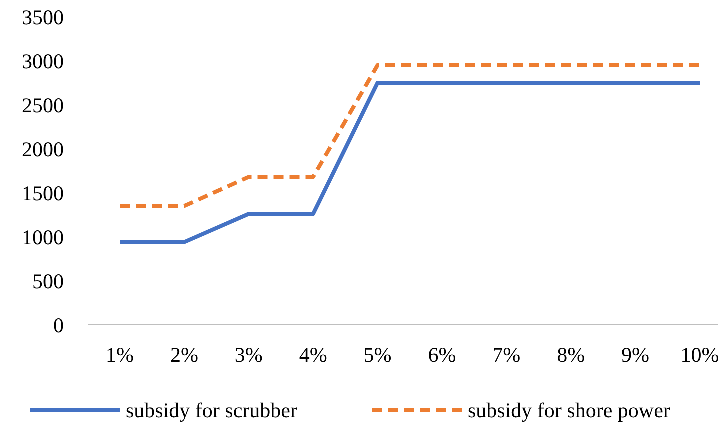 This screenshot has height=427, width=720. Describe the element at coordinates (43, 237) in the screenshot. I see `y-tick-label: 1000` at that location.